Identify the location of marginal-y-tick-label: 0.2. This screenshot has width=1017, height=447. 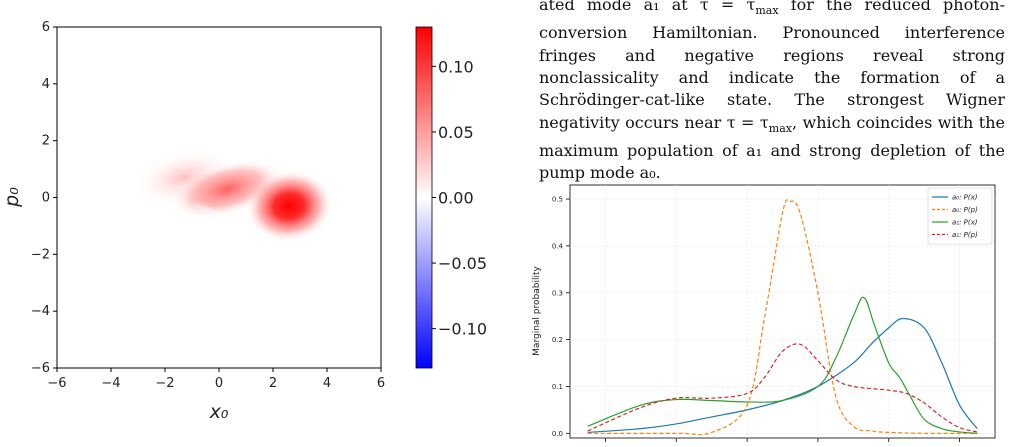
(557, 340).